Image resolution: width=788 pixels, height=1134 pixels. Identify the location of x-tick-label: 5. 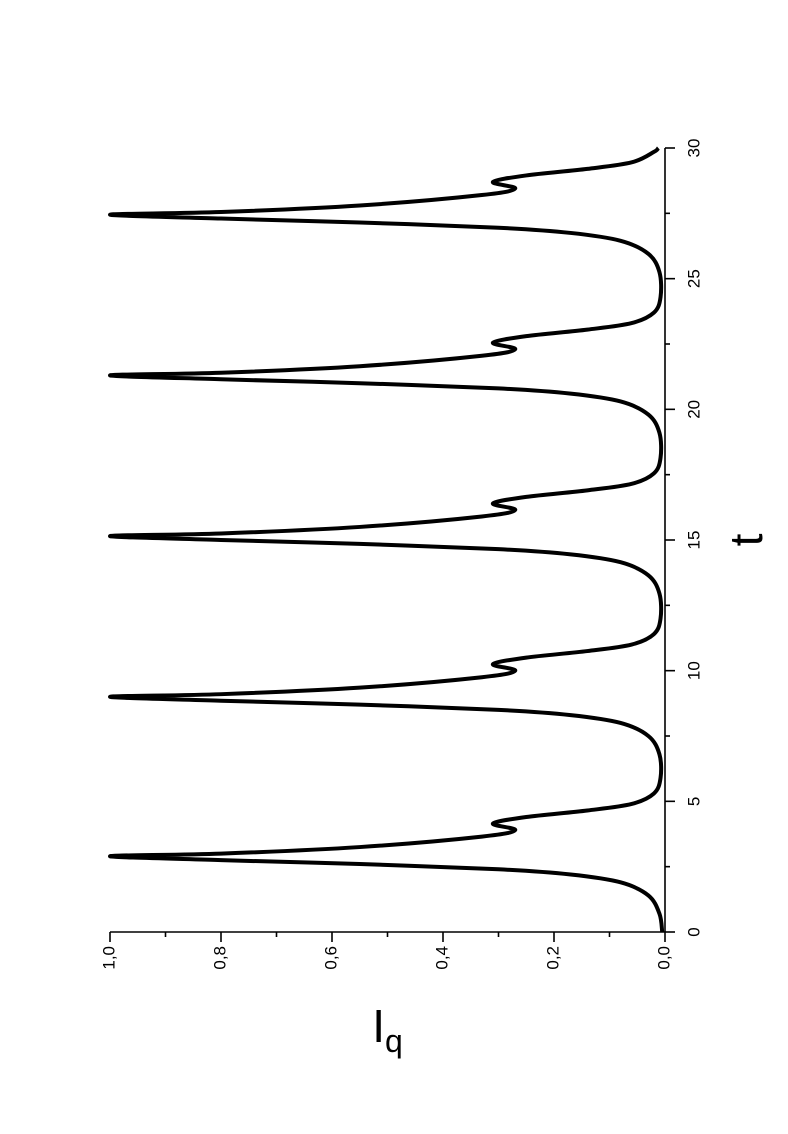
(693, 801).